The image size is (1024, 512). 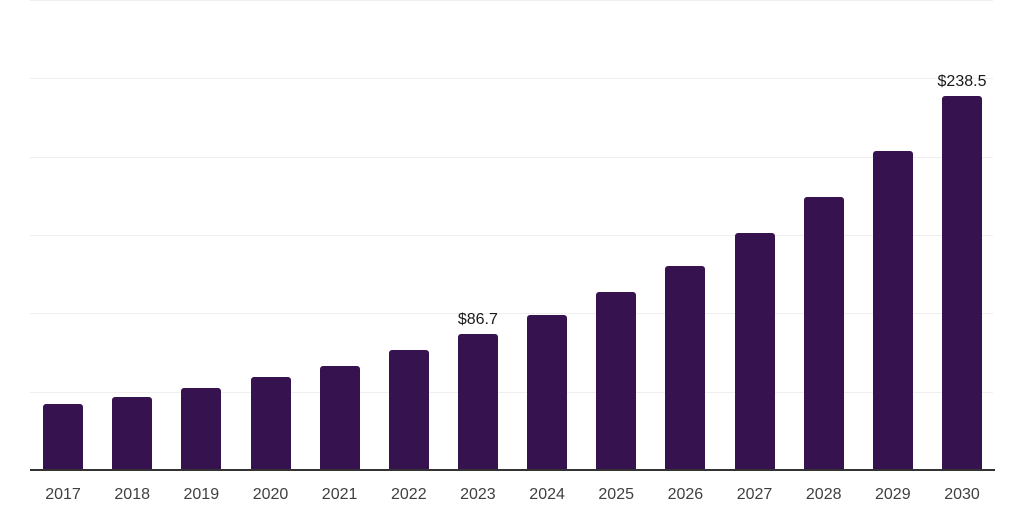 I want to click on x-tick-label-2022: 2022, so click(x=409, y=494).